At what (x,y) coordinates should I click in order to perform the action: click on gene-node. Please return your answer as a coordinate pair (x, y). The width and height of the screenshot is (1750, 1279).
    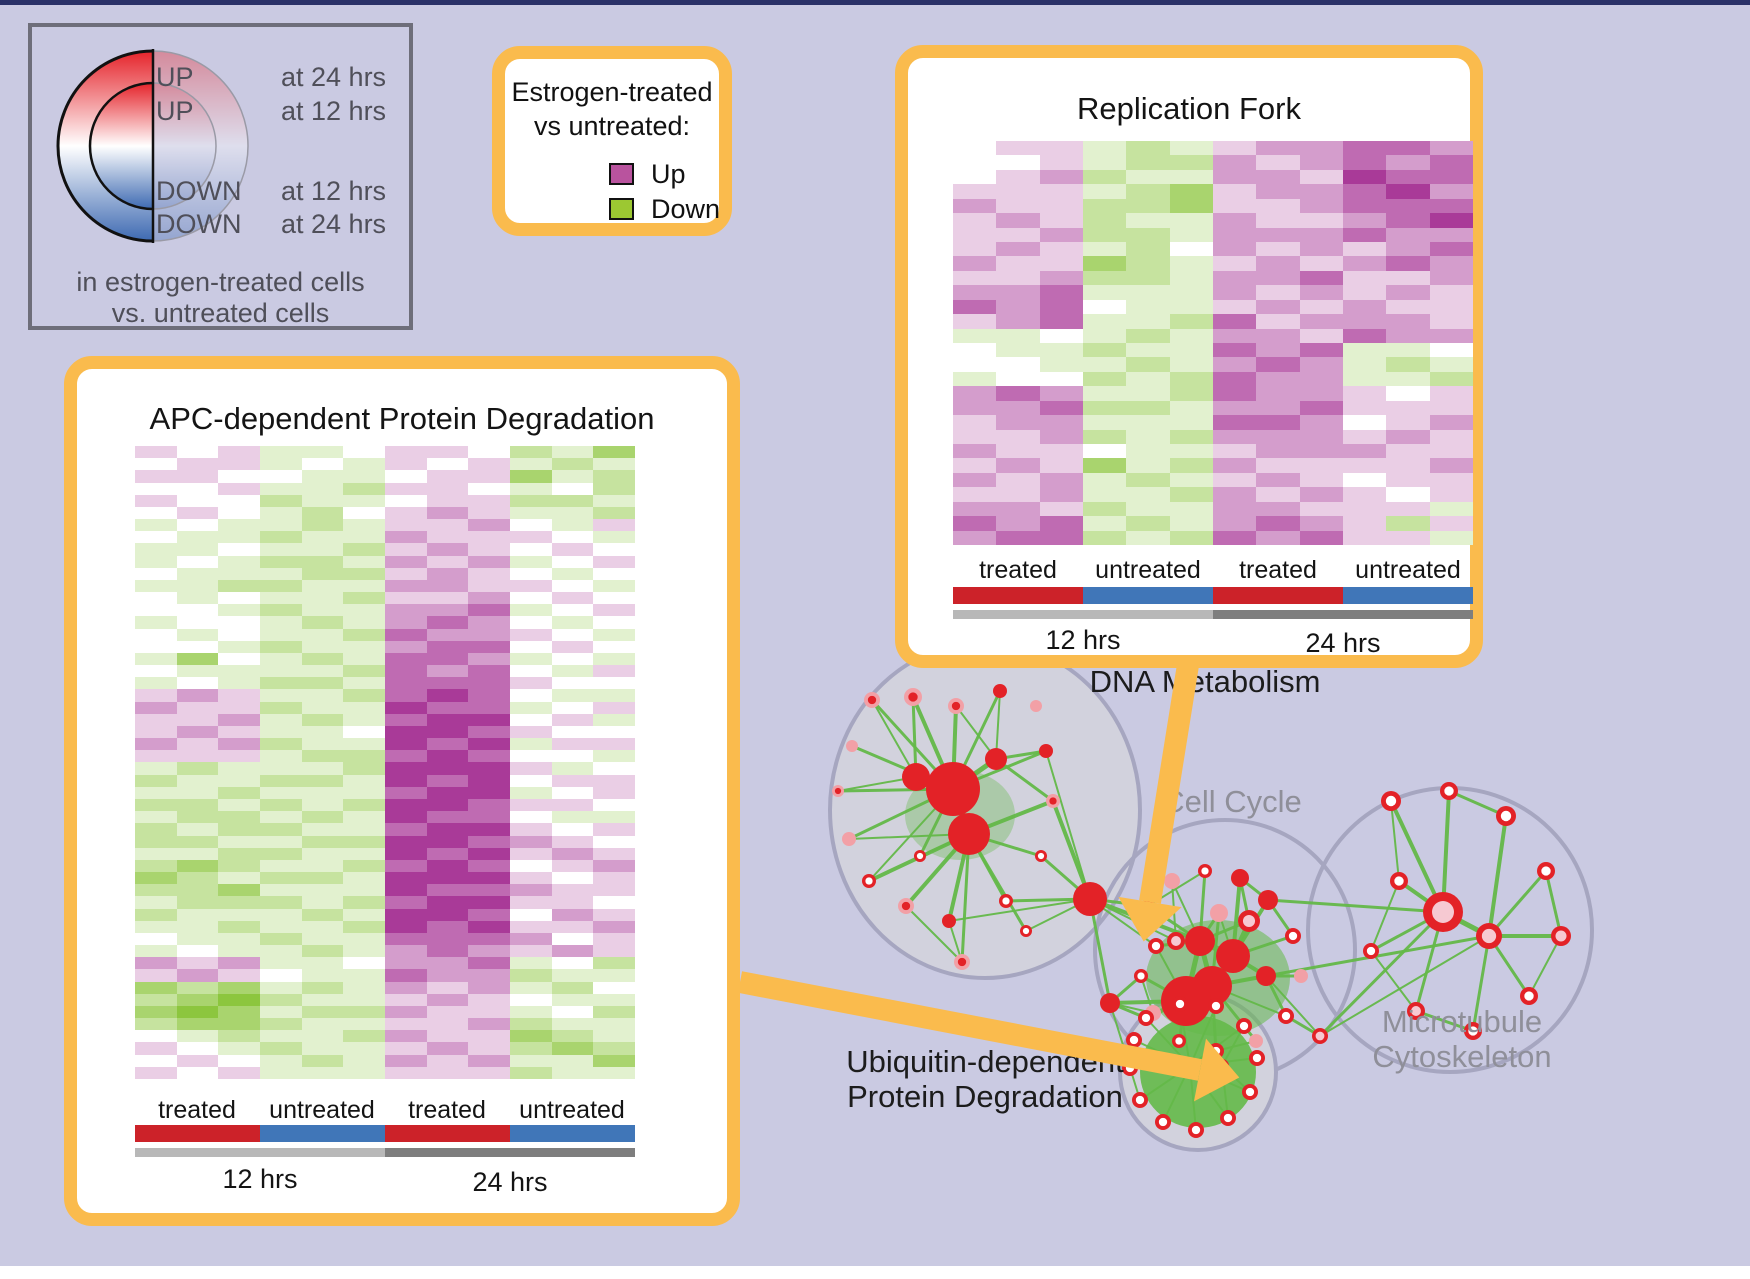
    Looking at the image, I should click on (1110, 1003).